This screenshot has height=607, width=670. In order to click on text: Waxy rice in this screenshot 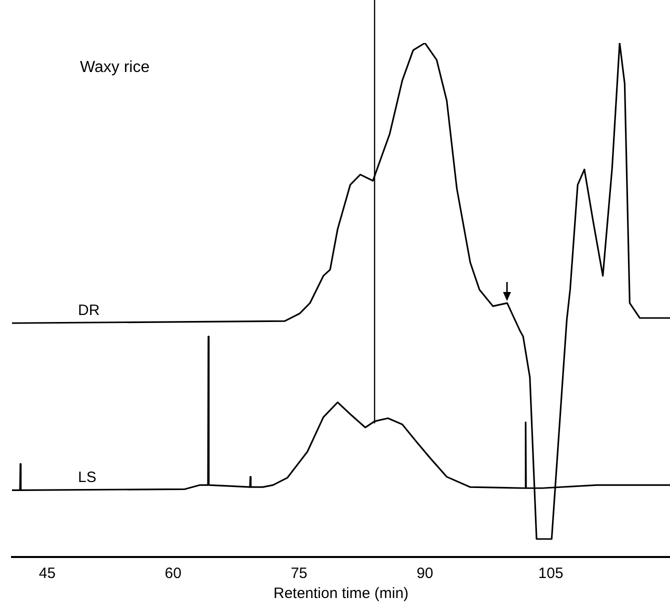, I will do `click(115, 67)`.